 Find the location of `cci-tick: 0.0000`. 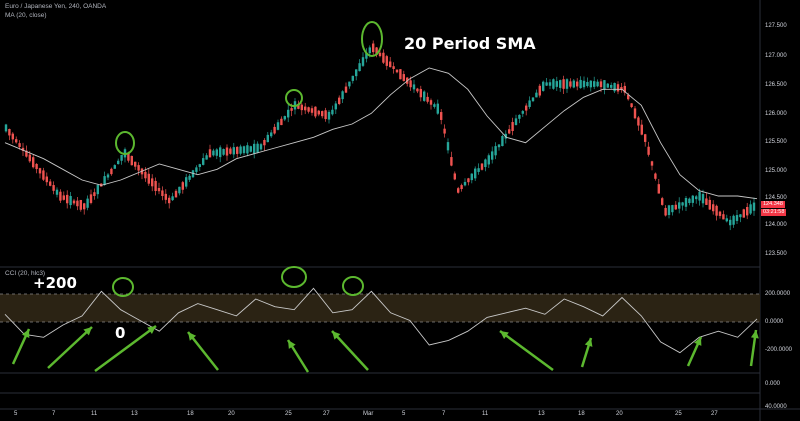

cci-tick: 0.0000 is located at coordinates (774, 322).